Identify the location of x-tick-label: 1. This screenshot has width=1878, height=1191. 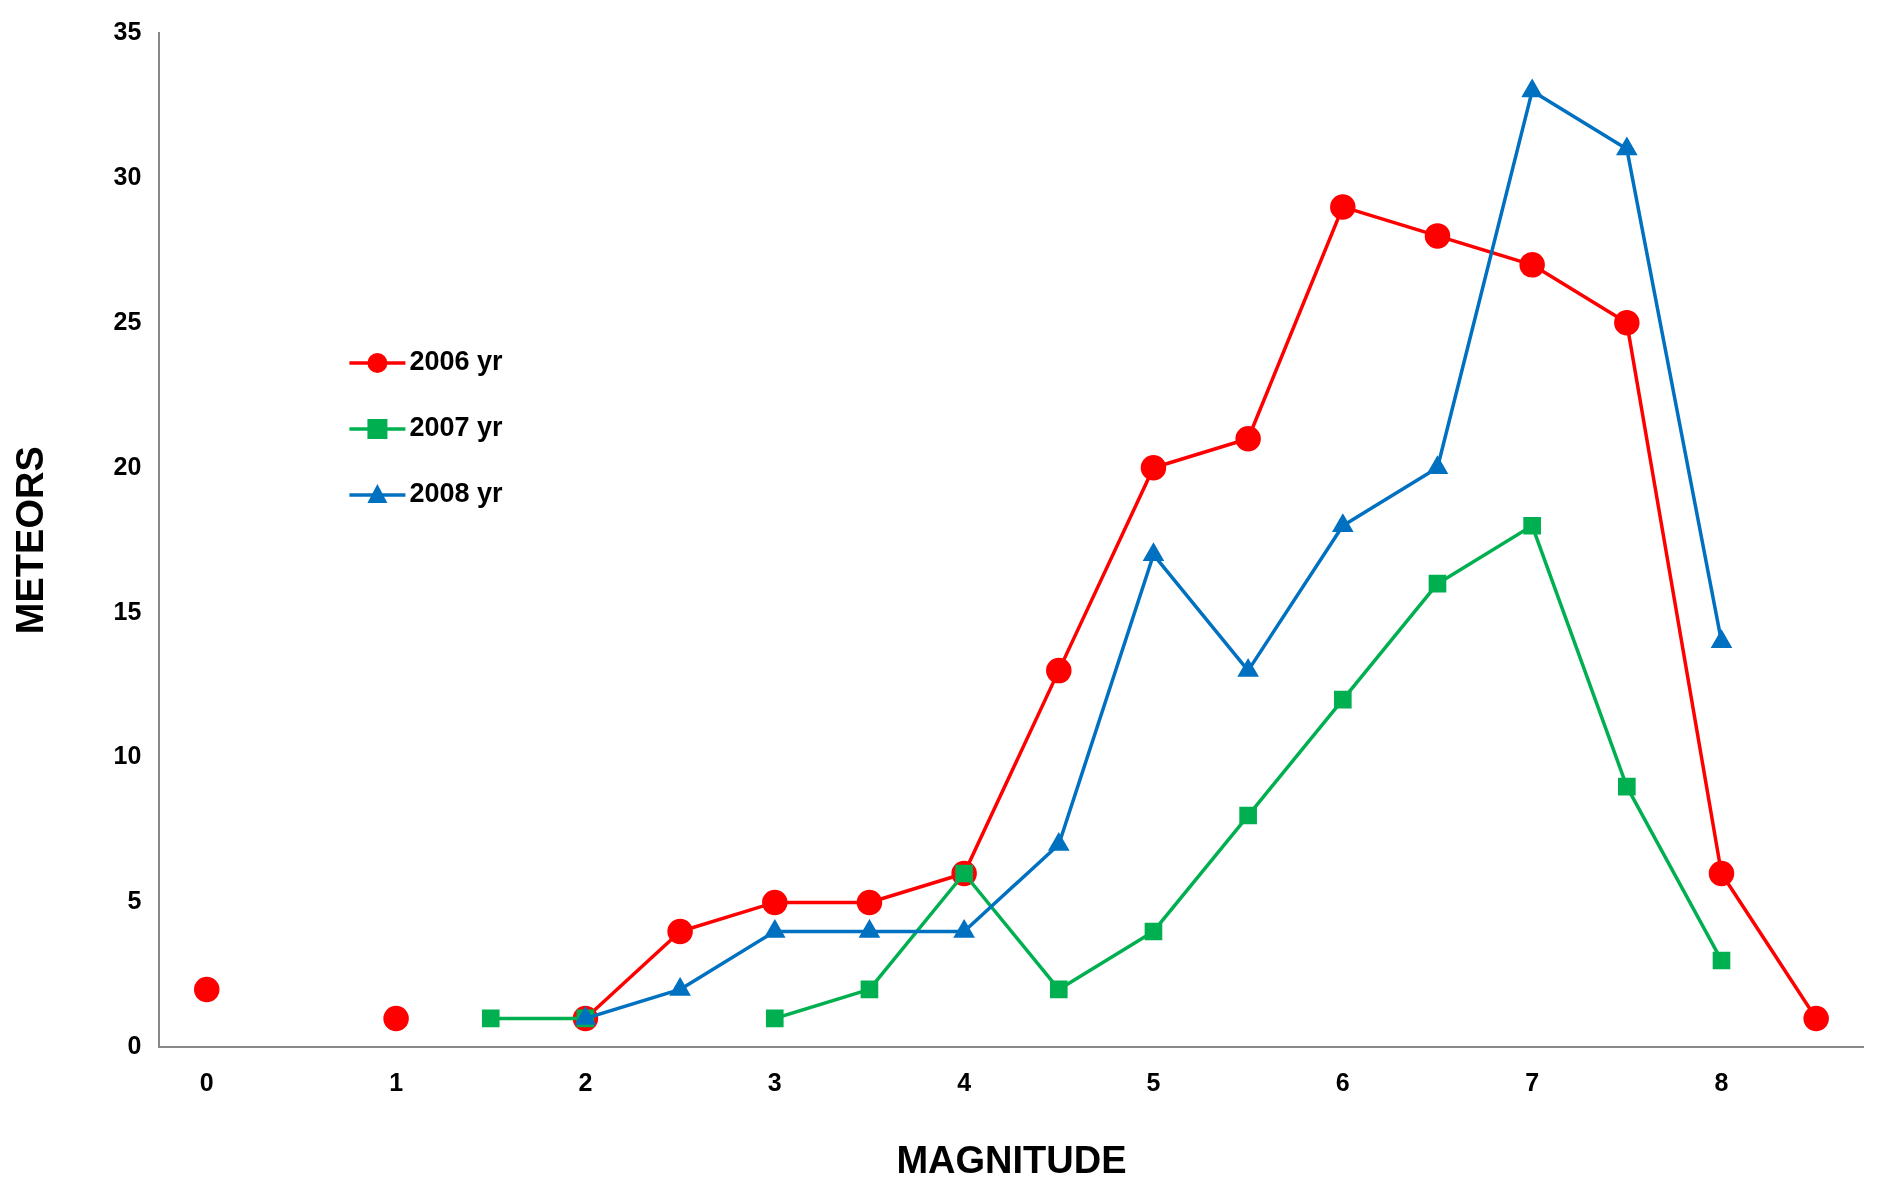
(396, 1082).